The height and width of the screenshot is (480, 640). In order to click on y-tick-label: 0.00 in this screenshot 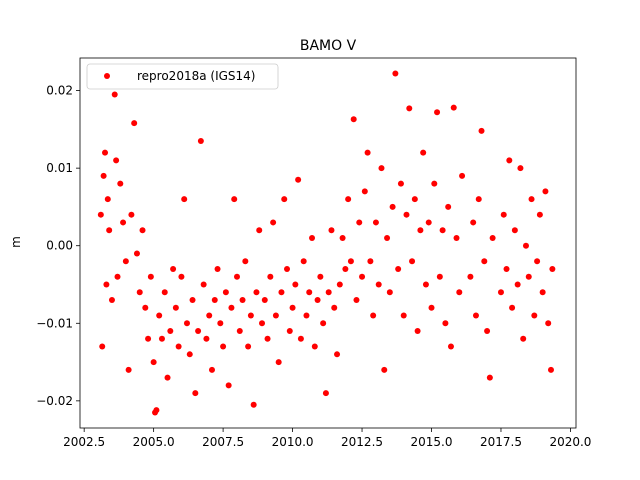, I will do `click(59, 246)`.